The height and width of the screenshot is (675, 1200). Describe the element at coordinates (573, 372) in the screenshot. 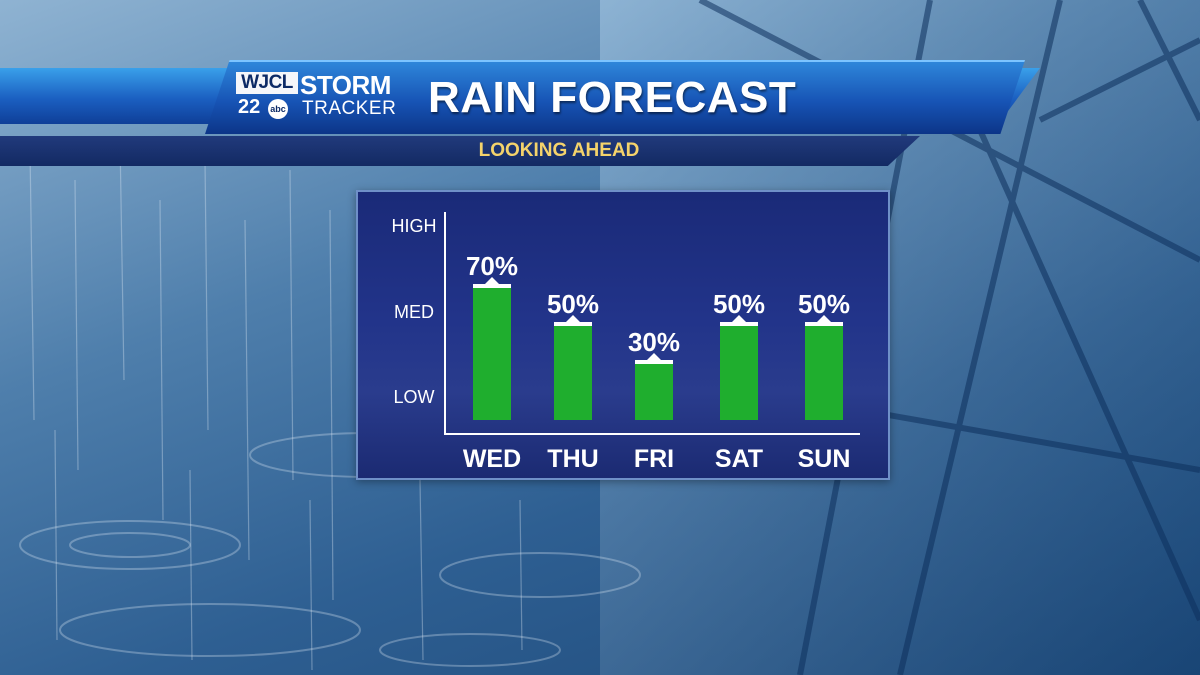

I see `bar-thu` at that location.